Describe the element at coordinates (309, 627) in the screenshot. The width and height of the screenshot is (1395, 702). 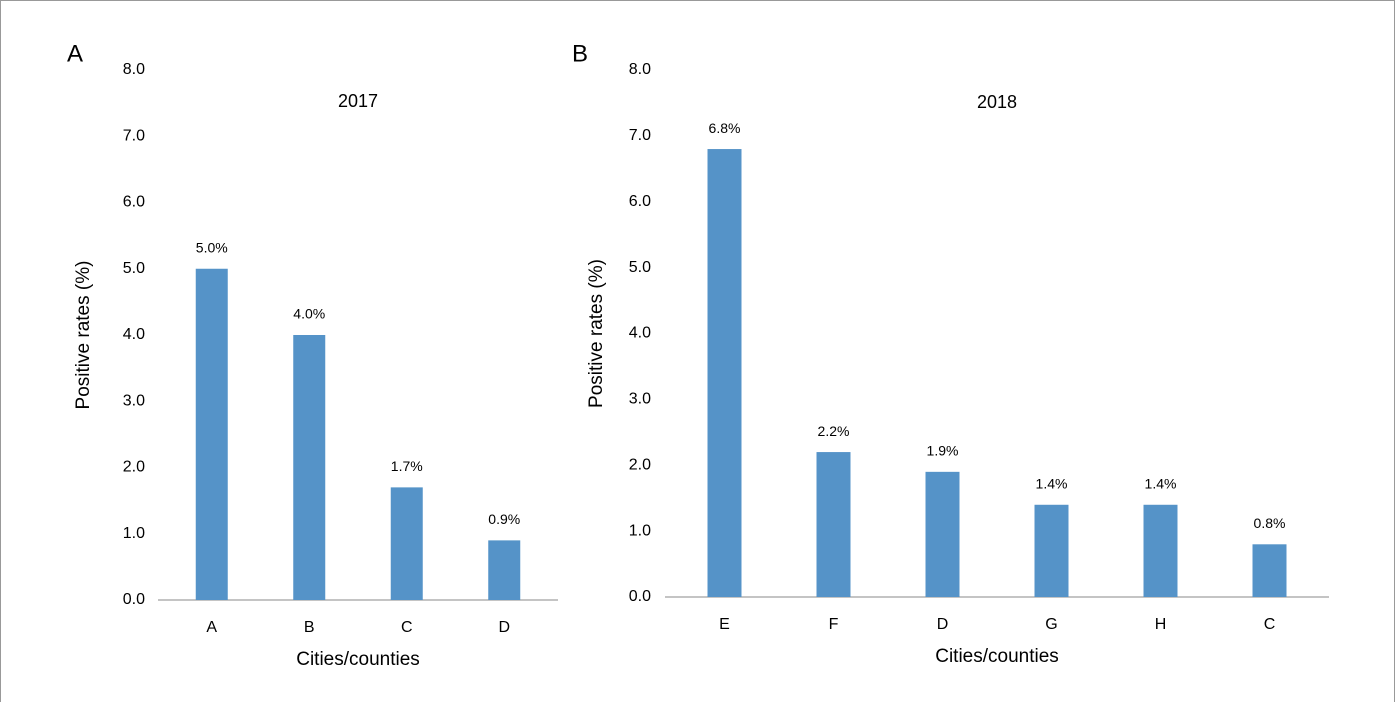
I see `x-tick-label: B` at that location.